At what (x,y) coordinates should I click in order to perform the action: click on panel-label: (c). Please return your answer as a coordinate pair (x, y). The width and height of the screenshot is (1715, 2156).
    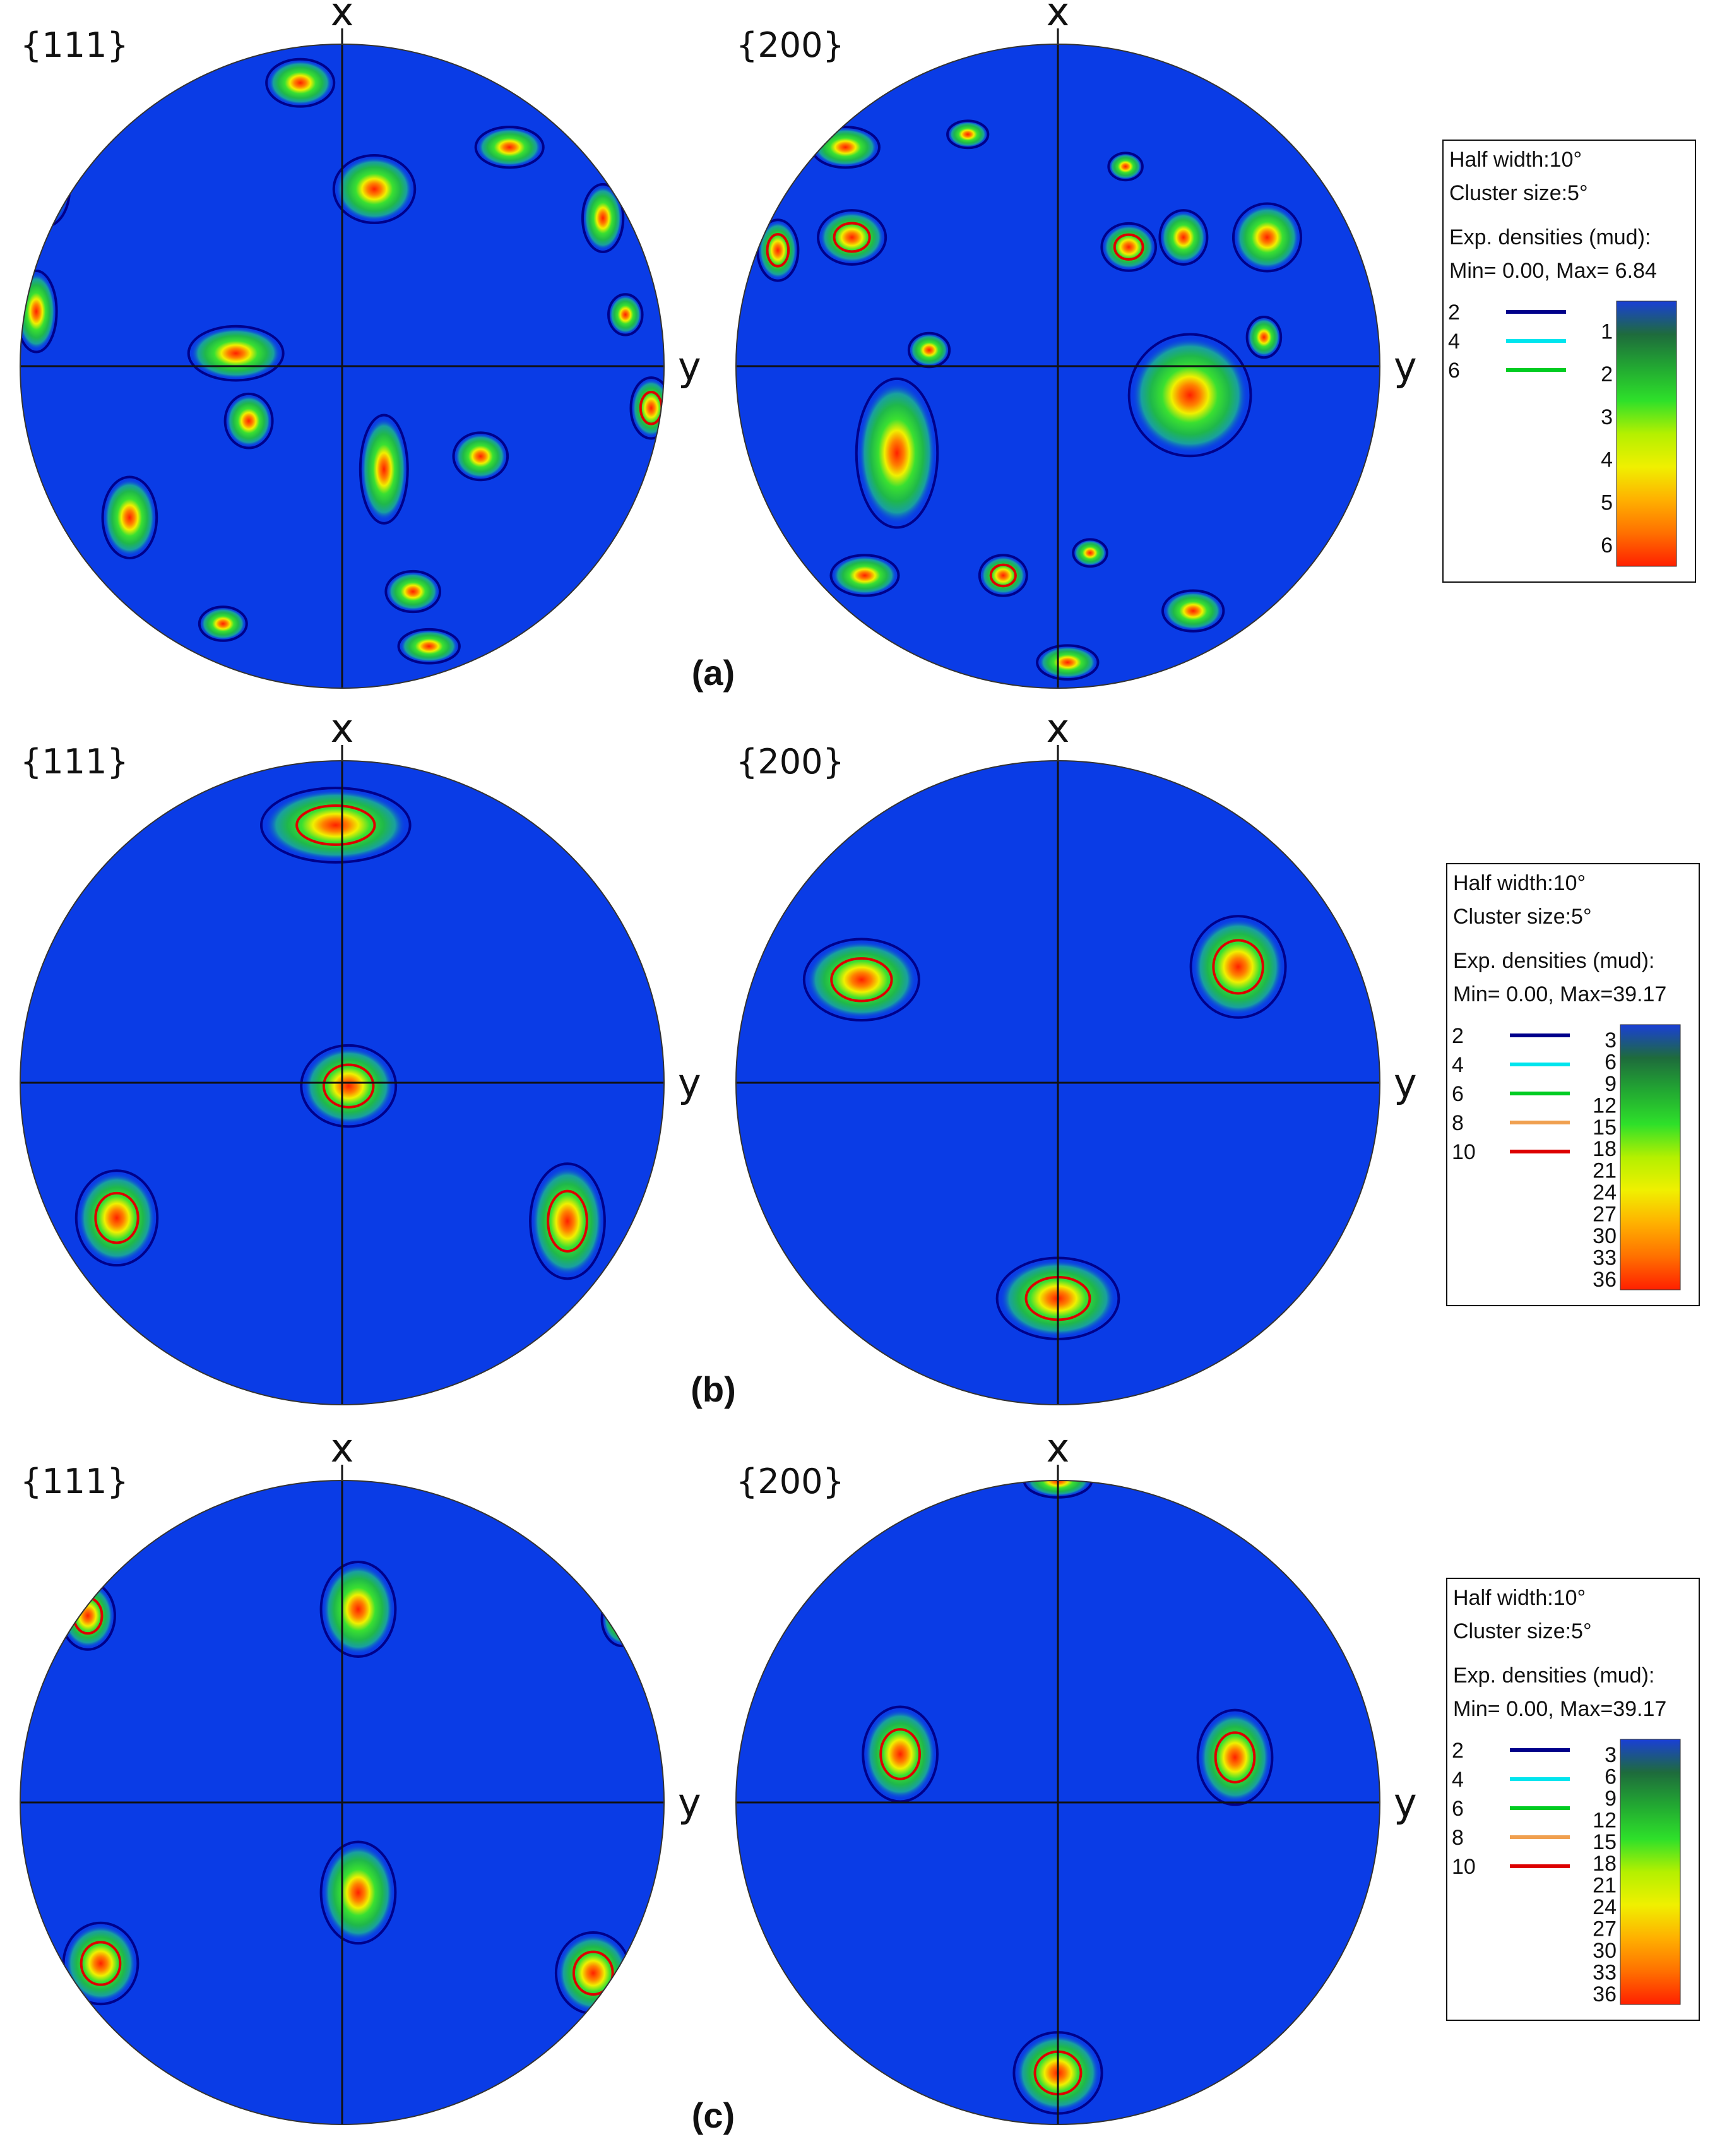
    Looking at the image, I should click on (713, 2115).